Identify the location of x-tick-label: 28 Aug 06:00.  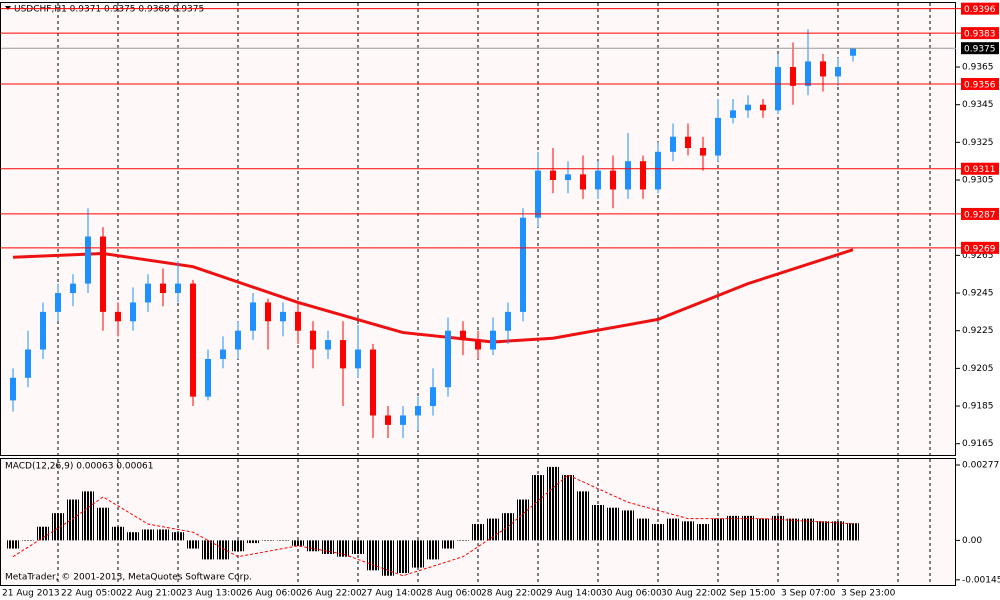
(451, 594).